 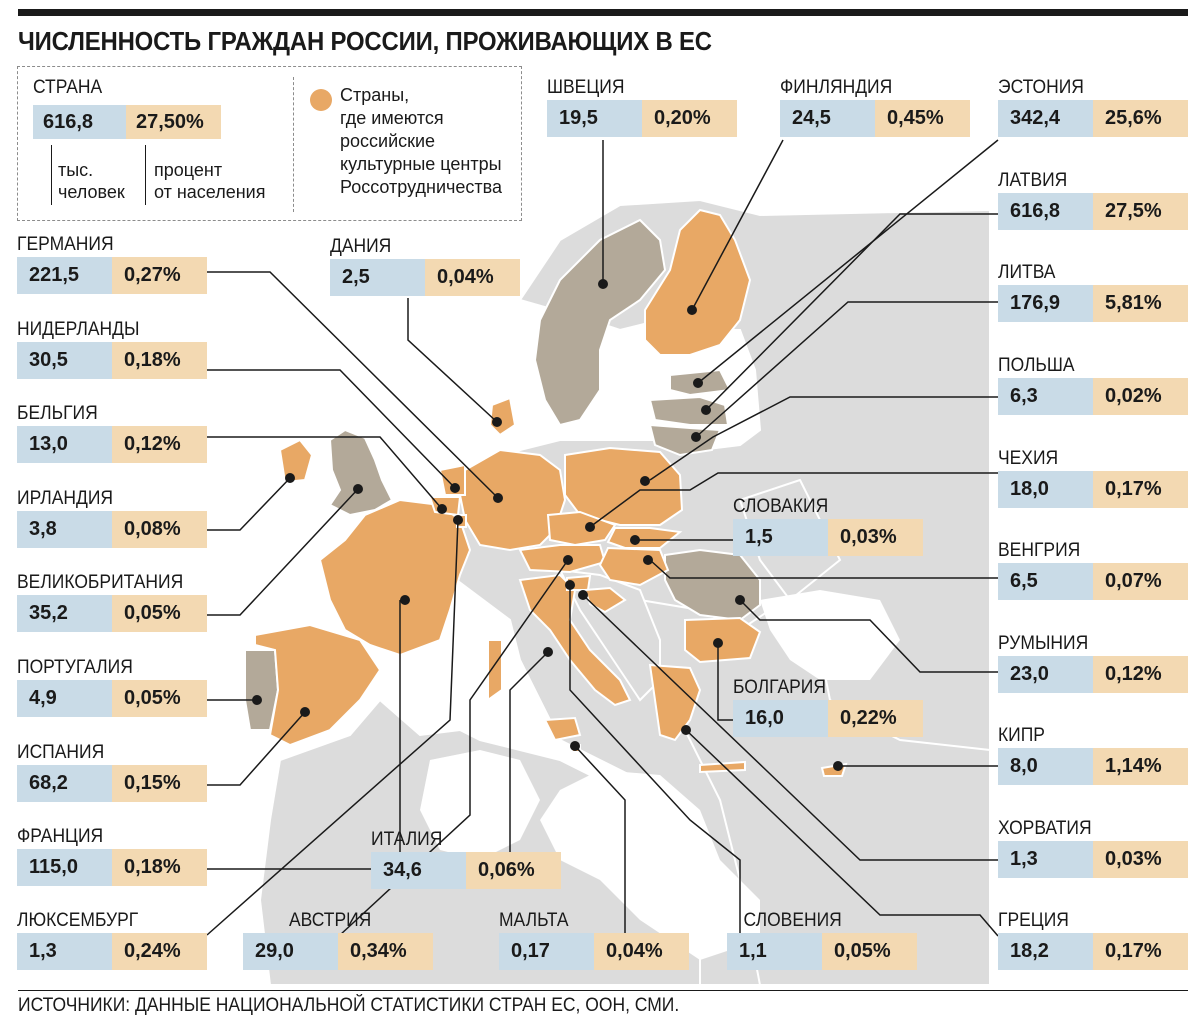 I want to click on card-malta: МАЛЬТА 0,17 0,04%, so click(x=594, y=939).